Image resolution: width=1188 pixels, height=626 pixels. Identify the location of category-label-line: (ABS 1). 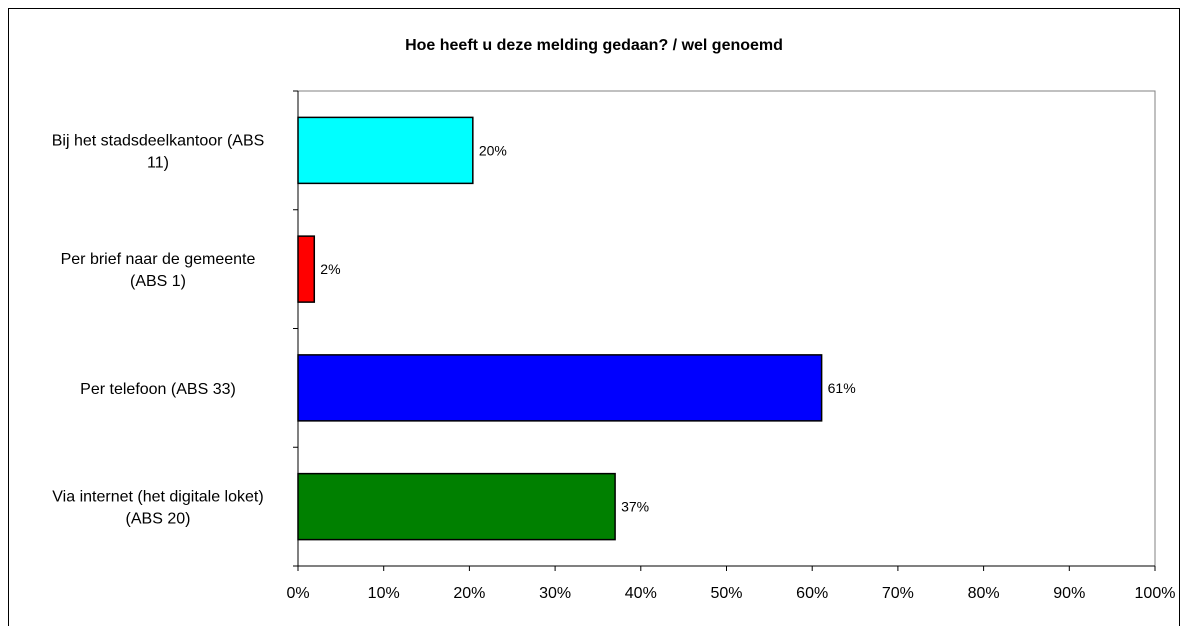
(158, 281).